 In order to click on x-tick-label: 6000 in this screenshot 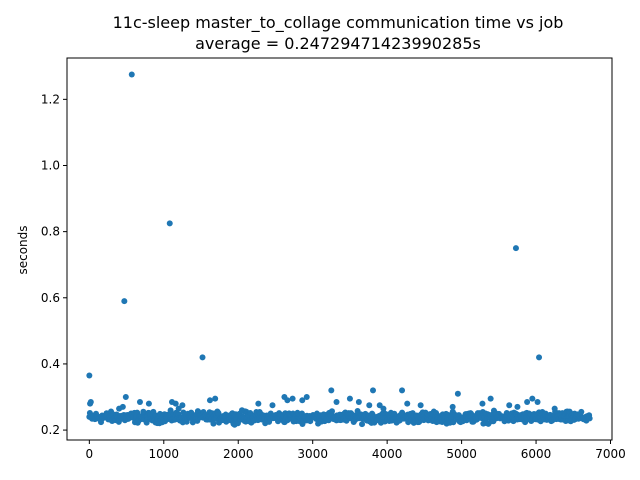, I will do `click(536, 454)`.